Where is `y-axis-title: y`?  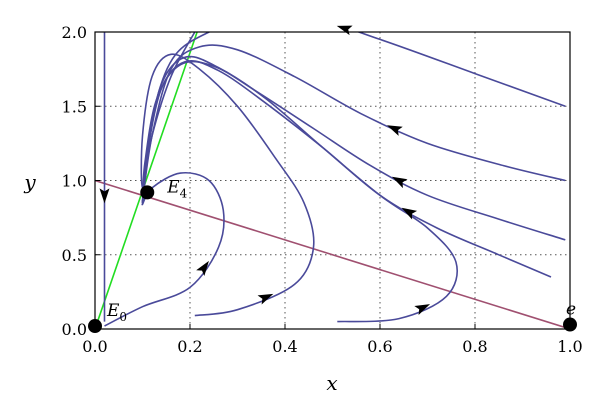 y-axis-title: y is located at coordinates (29, 182).